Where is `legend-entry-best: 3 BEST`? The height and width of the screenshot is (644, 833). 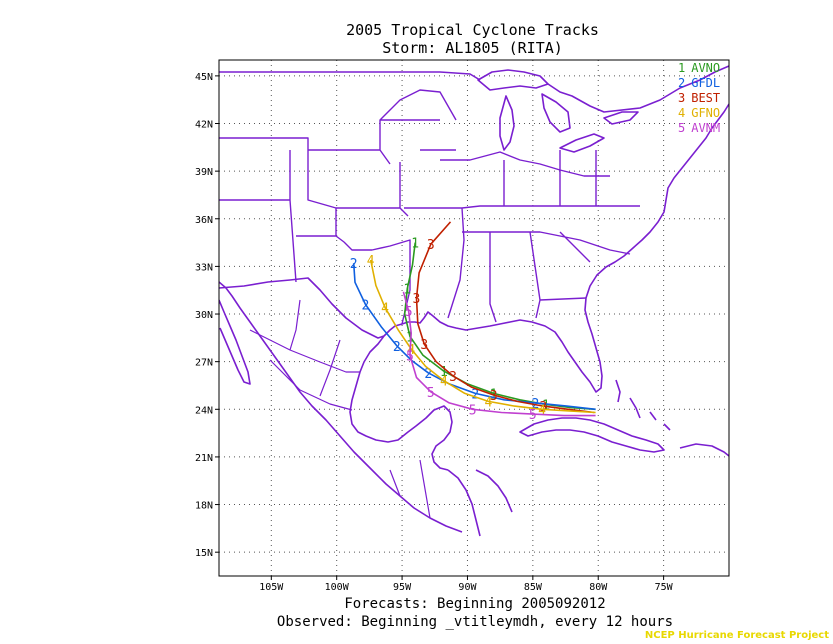 legend-entry-best: 3 BEST is located at coordinates (699, 98).